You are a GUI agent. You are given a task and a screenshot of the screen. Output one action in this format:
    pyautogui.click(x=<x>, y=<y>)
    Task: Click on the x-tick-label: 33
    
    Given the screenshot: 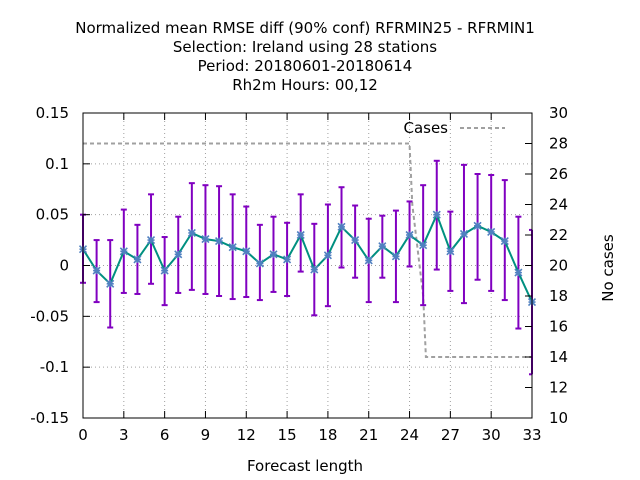 What is the action you would take?
    pyautogui.click(x=531, y=435)
    